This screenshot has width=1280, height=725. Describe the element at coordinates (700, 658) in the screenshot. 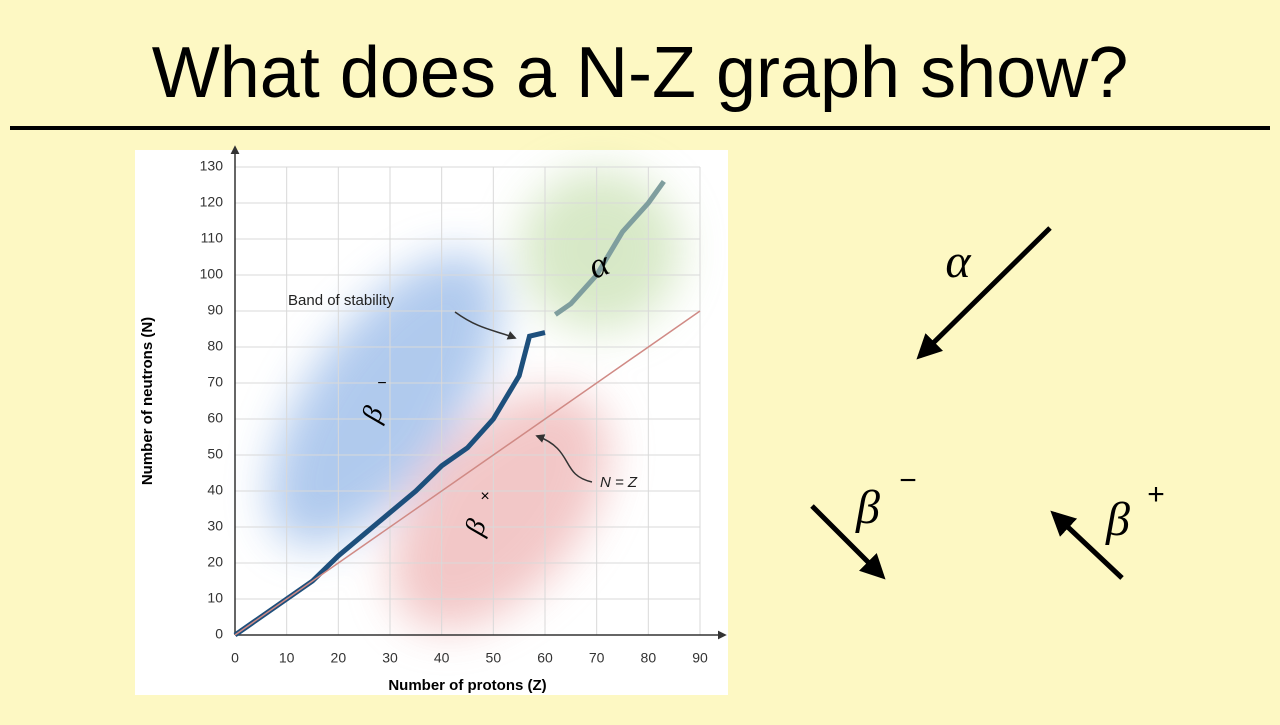

I see `x-tick-label: 90` at that location.